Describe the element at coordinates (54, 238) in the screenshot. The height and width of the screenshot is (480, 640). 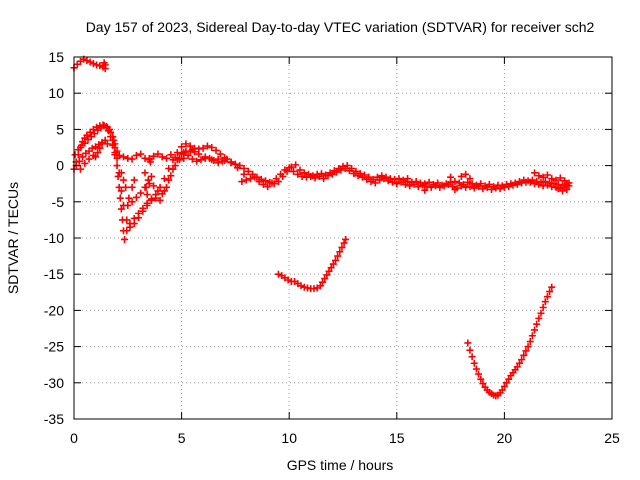
I see `y-tick-label: -10` at that location.